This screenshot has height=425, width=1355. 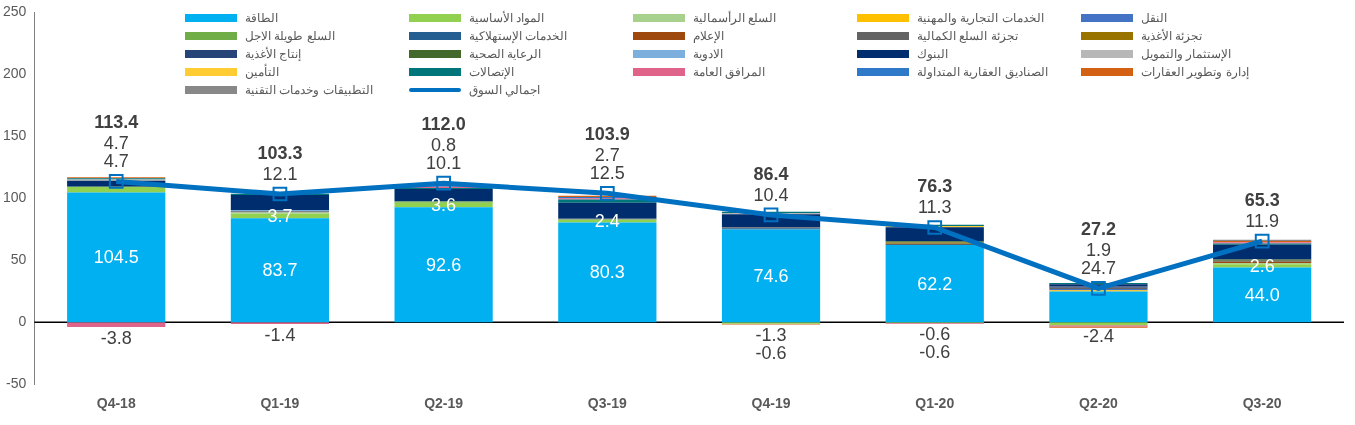 I want to click on legend-label: البنوك, so click(x=932, y=54).